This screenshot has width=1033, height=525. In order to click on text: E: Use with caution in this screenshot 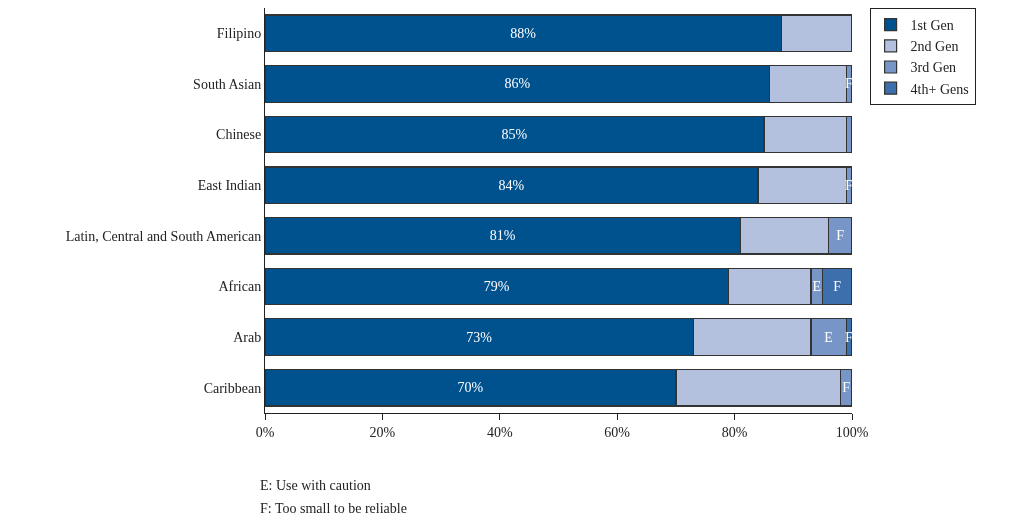, I will do `click(315, 485)`.